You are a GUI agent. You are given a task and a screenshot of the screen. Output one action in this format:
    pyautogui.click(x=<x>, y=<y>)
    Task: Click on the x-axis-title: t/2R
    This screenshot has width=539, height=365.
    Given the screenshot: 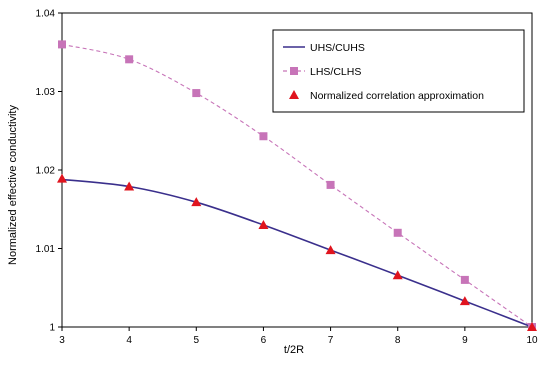 What is the action you would take?
    pyautogui.click(x=294, y=350)
    